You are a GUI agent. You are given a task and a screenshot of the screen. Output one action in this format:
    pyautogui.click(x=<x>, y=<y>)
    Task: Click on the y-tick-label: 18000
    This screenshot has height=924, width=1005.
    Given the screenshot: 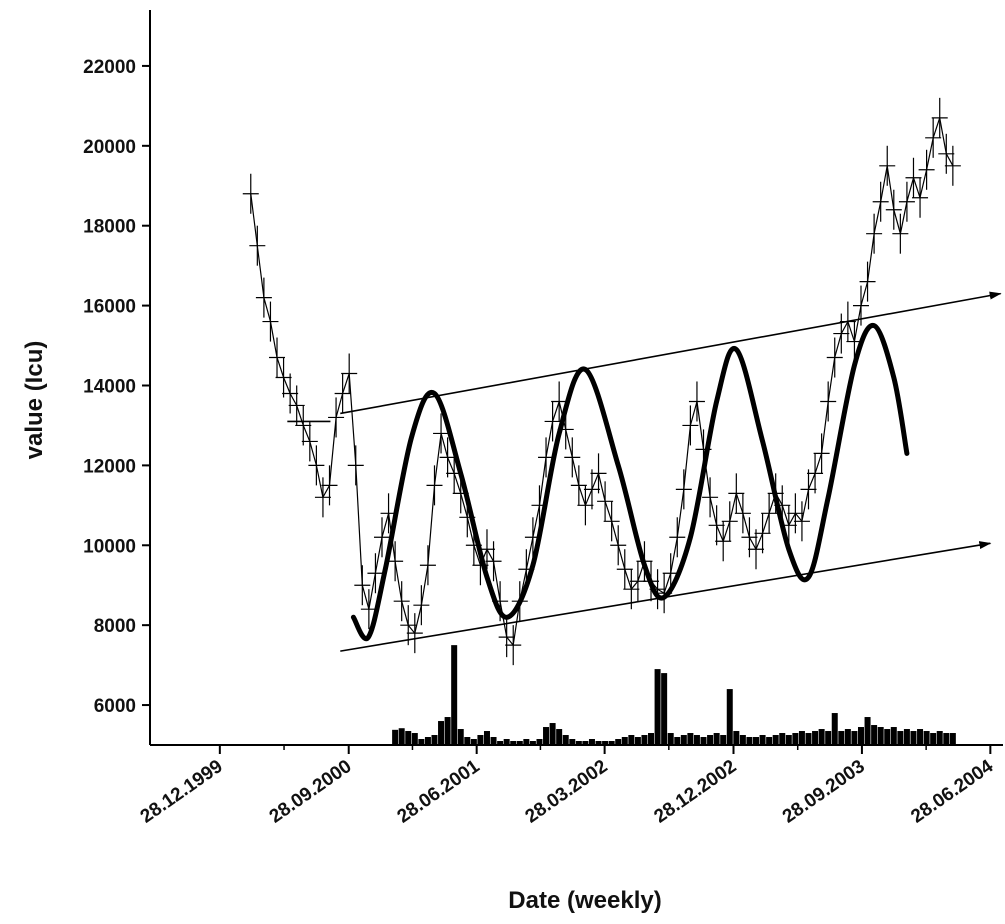 What is the action you would take?
    pyautogui.click(x=109, y=227)
    